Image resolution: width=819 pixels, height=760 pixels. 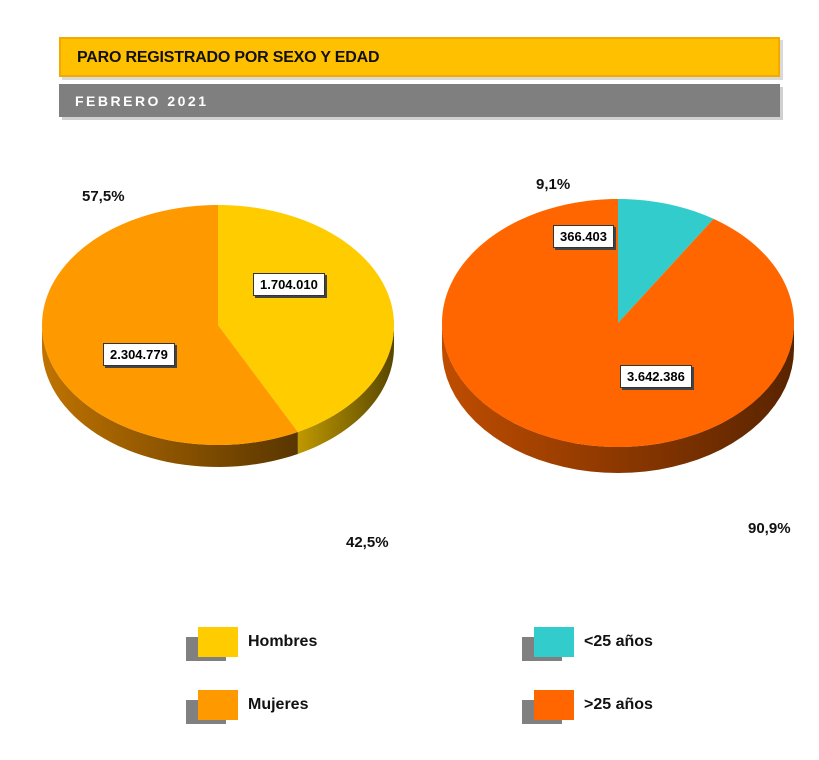 I want to click on legend-swatch-hombres, so click(x=212, y=644).